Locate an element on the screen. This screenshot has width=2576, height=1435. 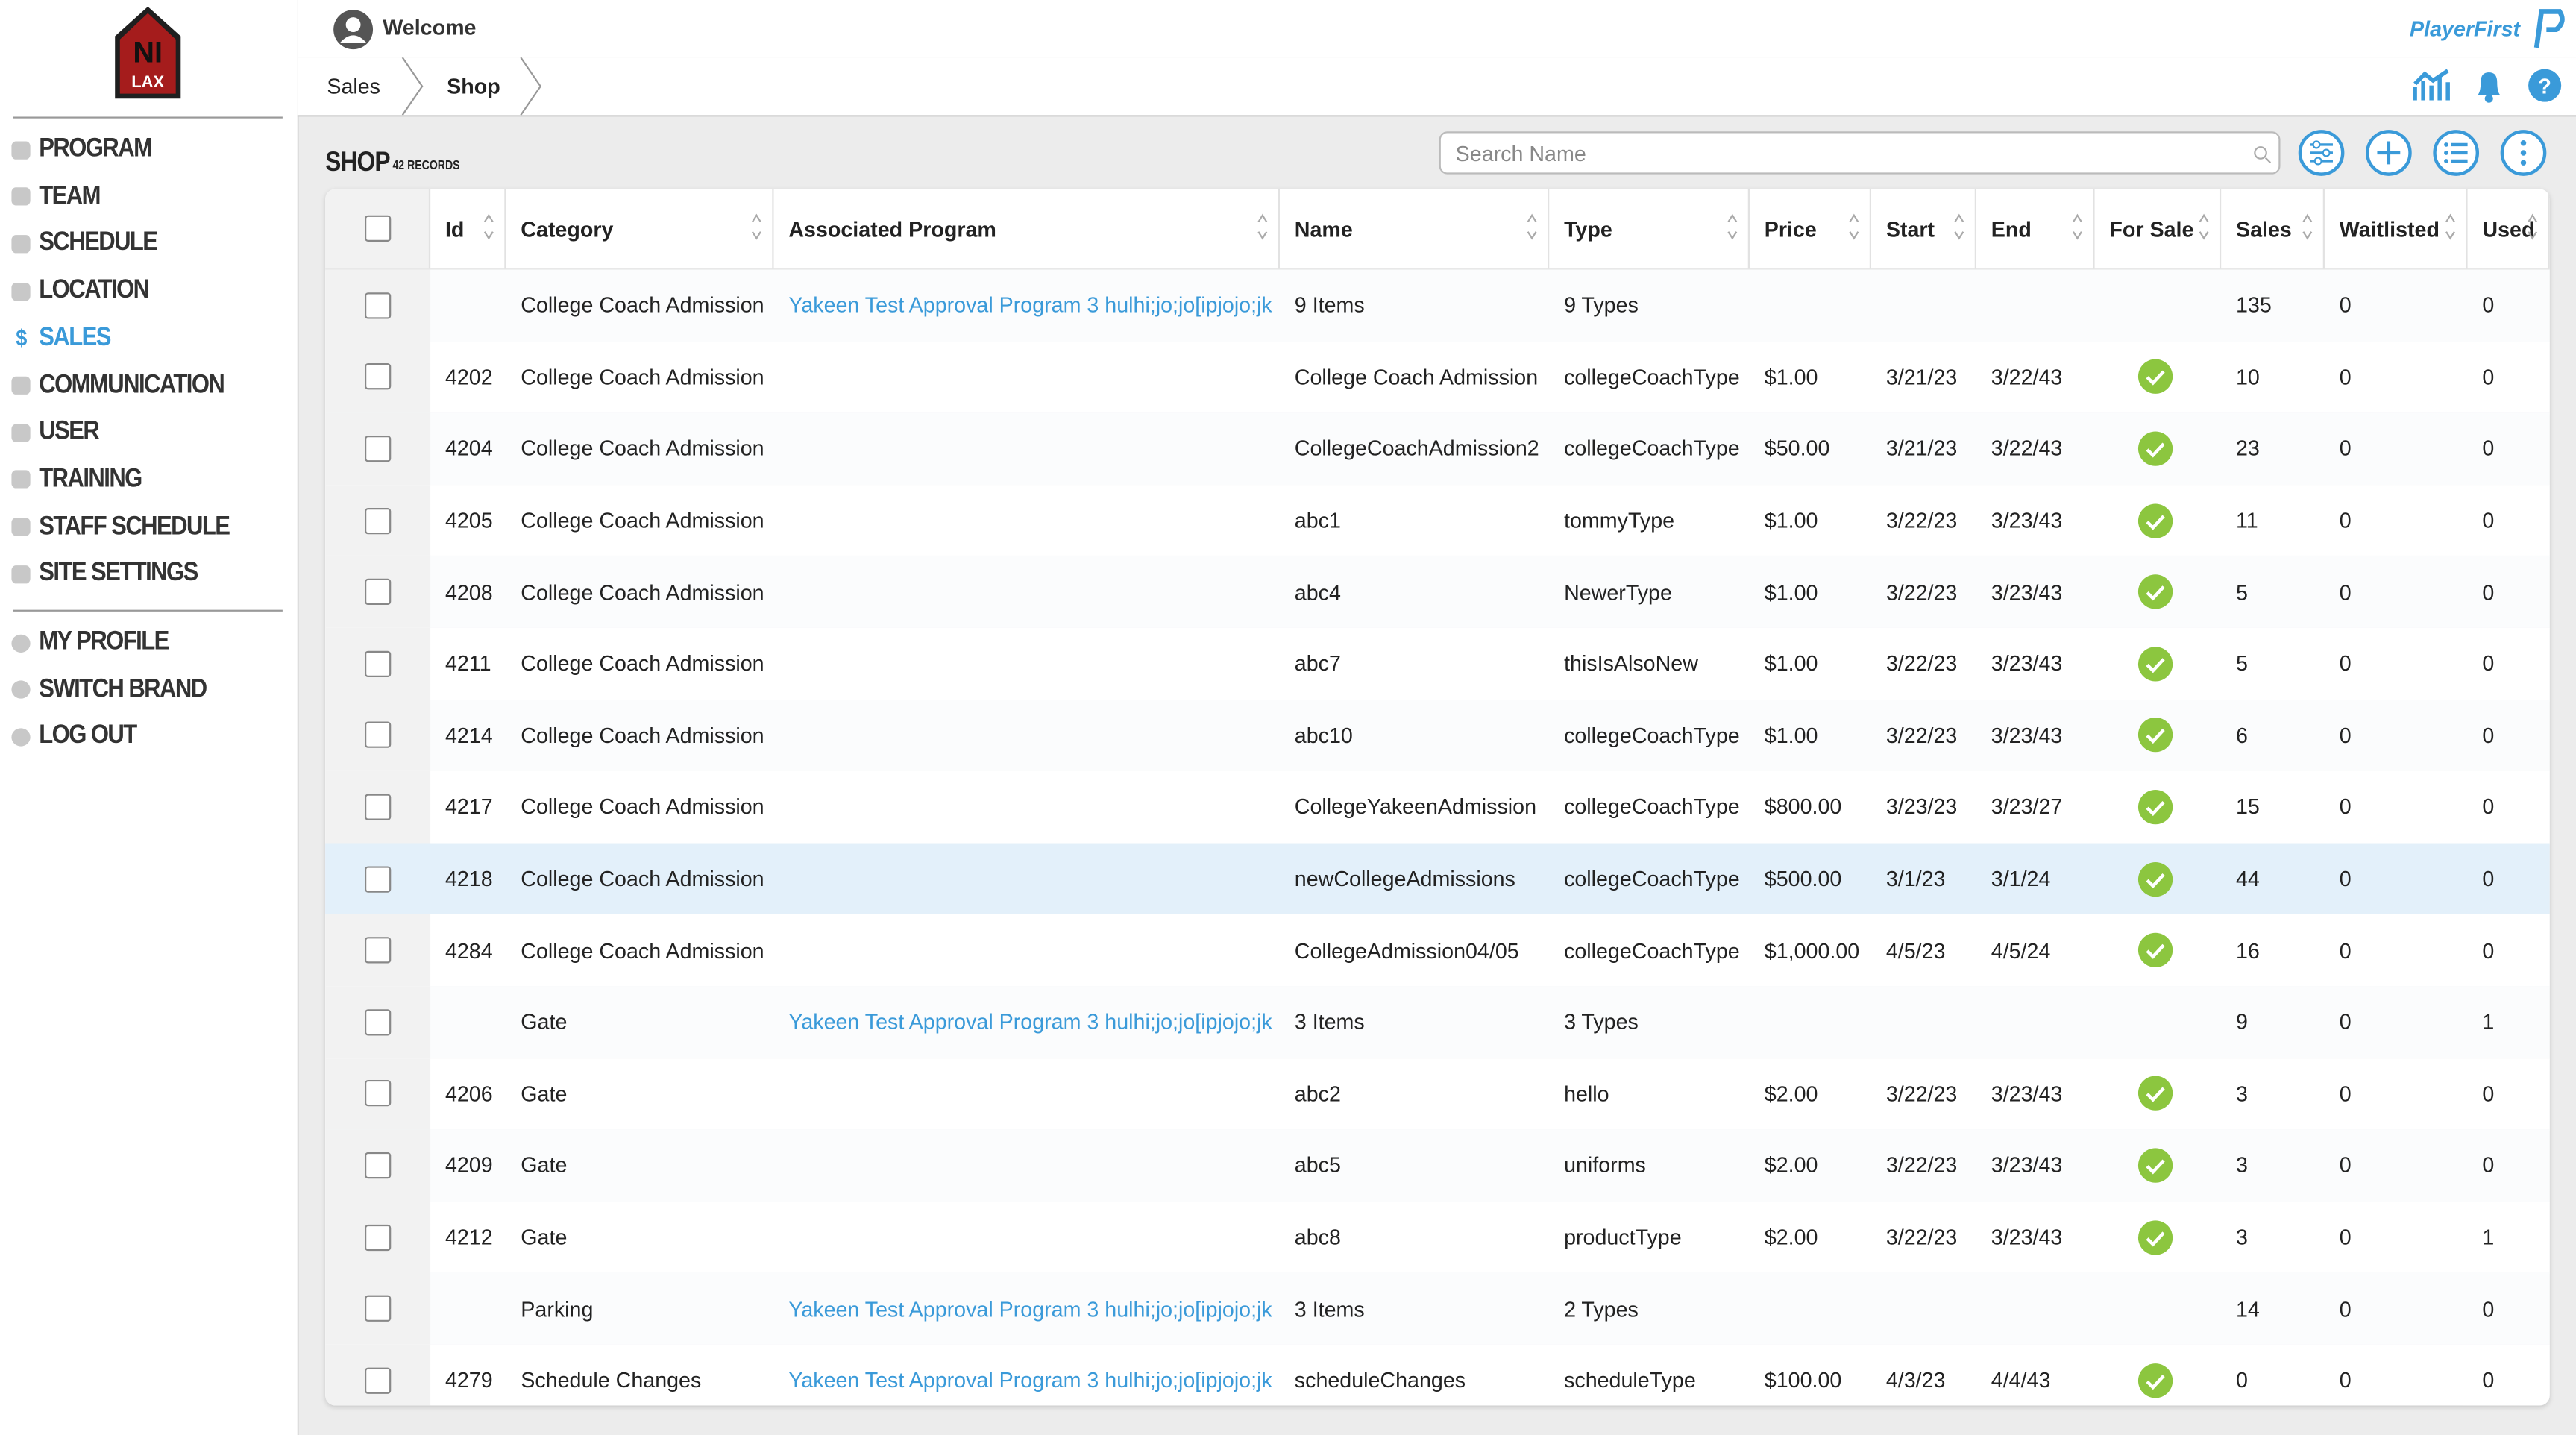
column-header: Associated Program is located at coordinates (1027, 229).